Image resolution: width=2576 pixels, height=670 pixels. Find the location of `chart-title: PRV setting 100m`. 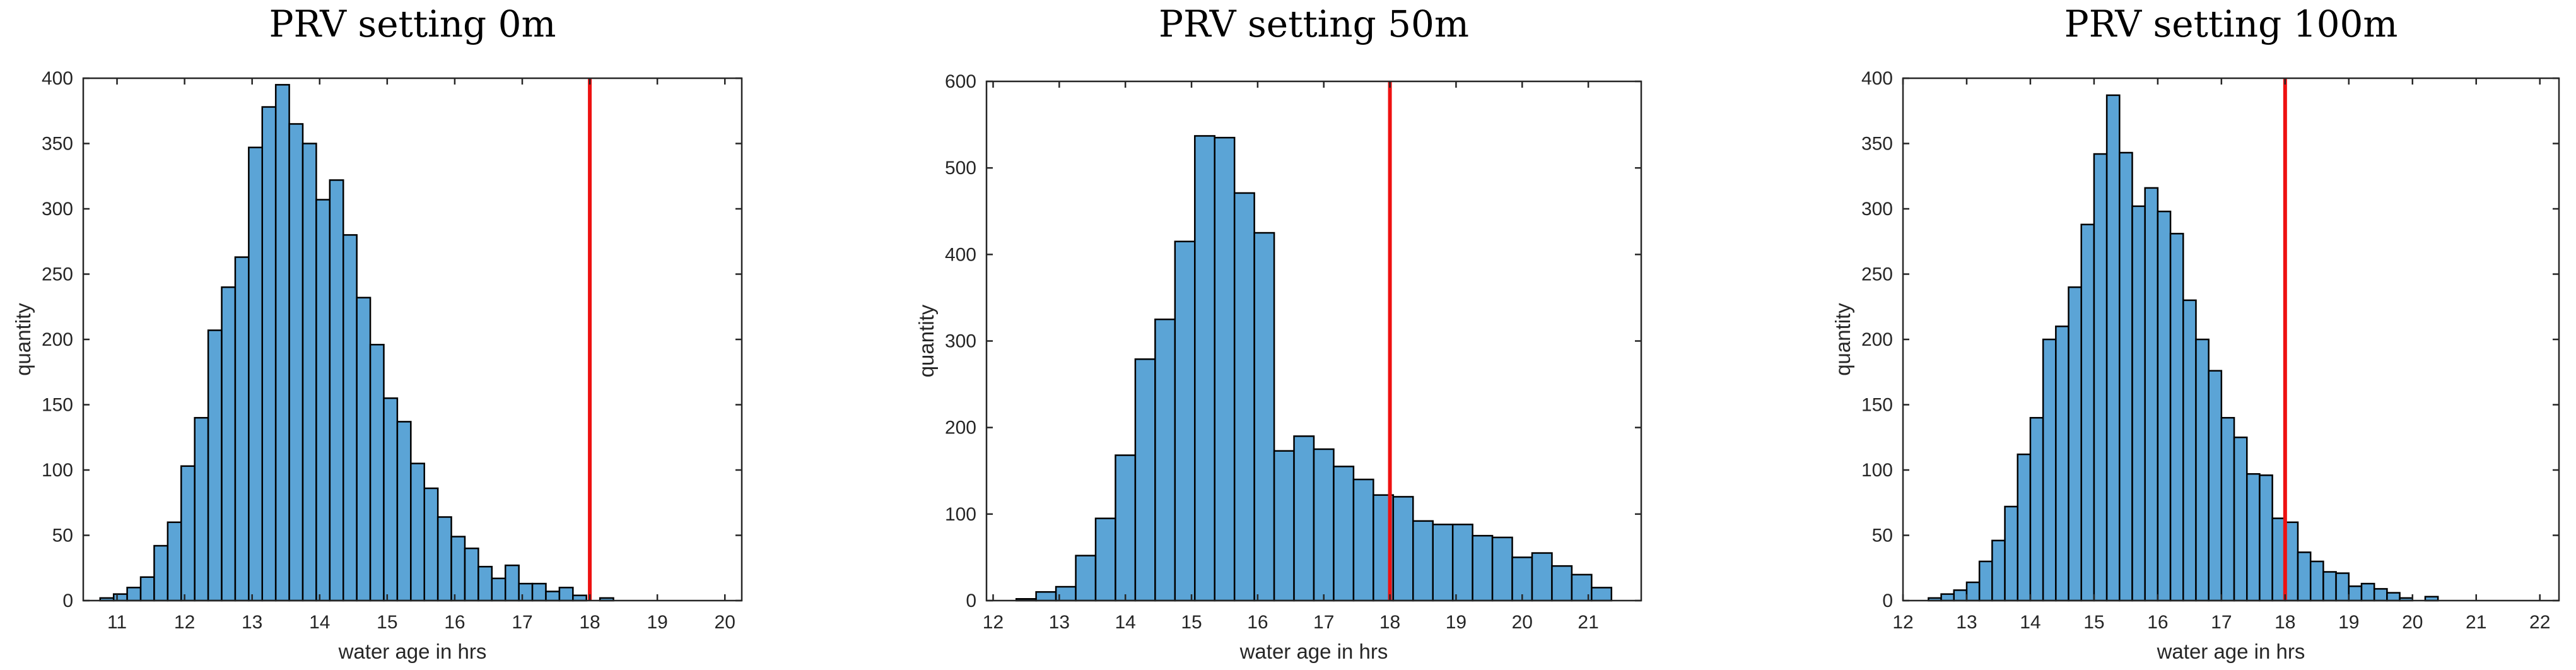

chart-title: PRV setting 100m is located at coordinates (2231, 24).